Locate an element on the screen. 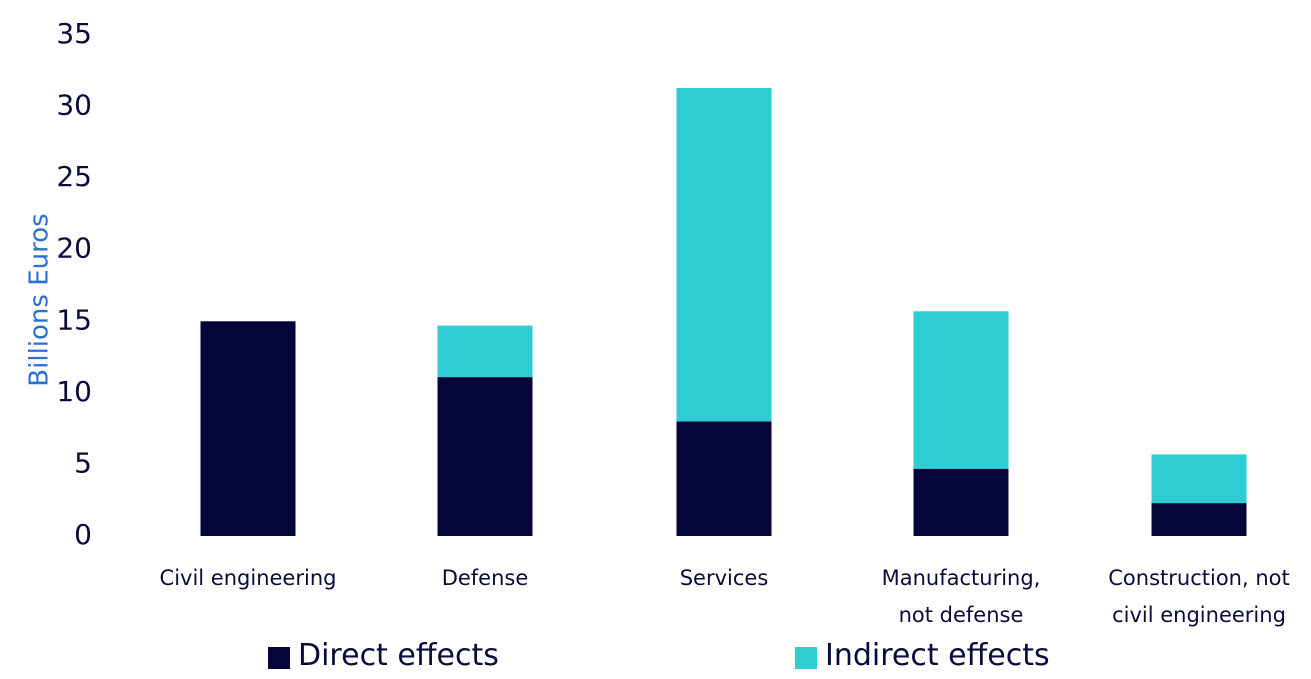  y-axis-title: Billions Euros is located at coordinates (40, 299).